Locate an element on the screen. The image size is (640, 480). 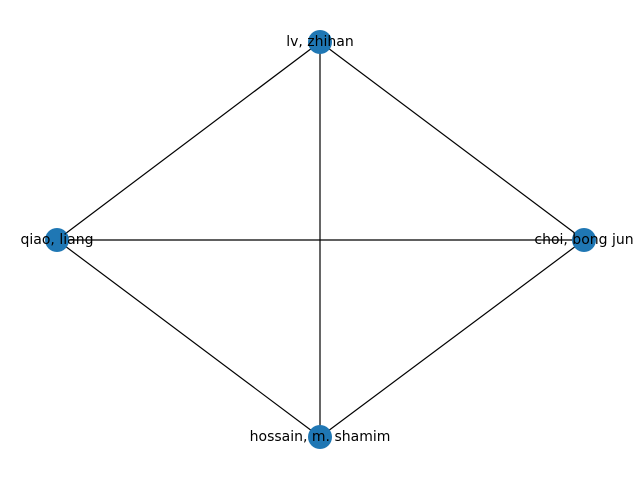
node-qiao is located at coordinates (57, 240).